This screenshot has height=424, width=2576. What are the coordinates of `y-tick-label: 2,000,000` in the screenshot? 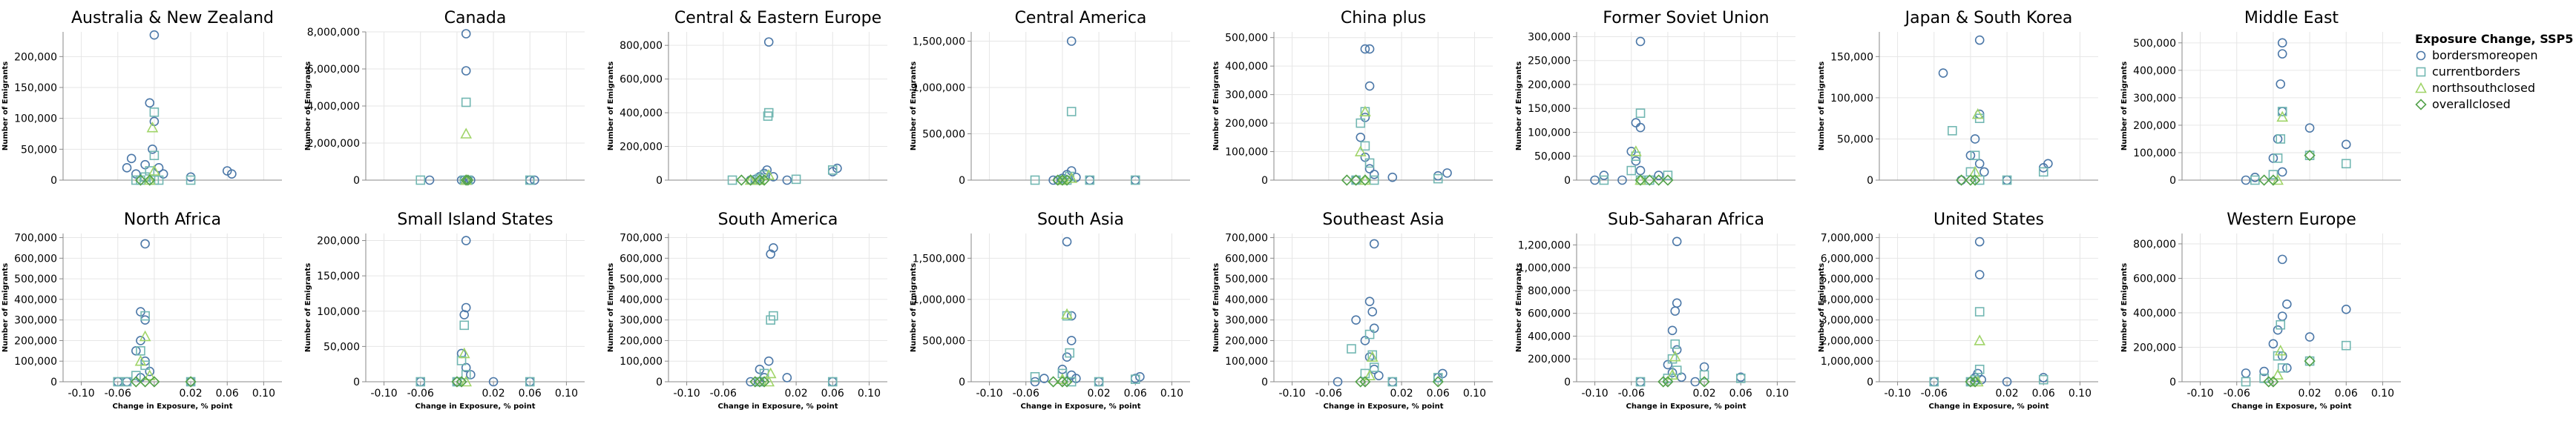 It's located at (333, 144).